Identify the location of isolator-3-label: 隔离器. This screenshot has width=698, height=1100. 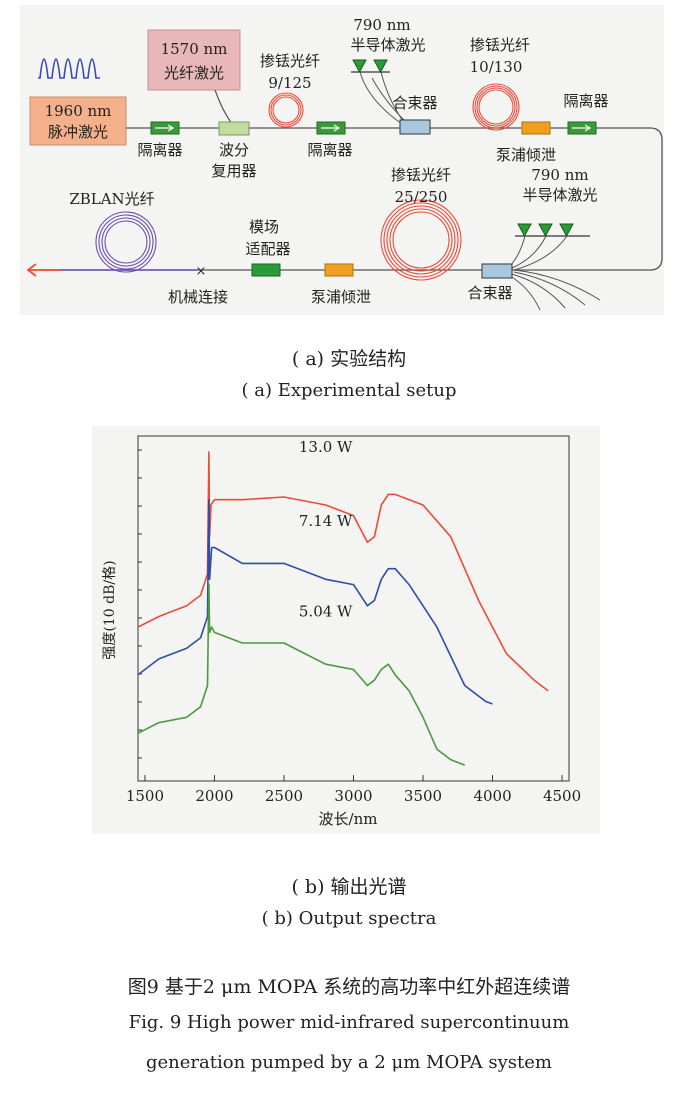
(585, 101).